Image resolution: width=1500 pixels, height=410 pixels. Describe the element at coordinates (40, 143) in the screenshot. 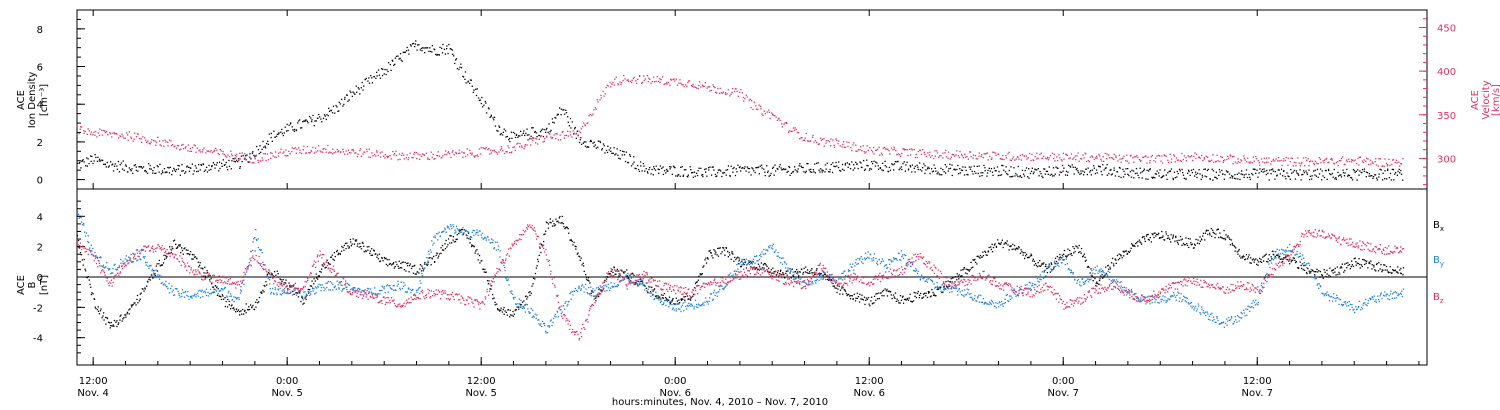

I see `density-tick-label: 2` at that location.